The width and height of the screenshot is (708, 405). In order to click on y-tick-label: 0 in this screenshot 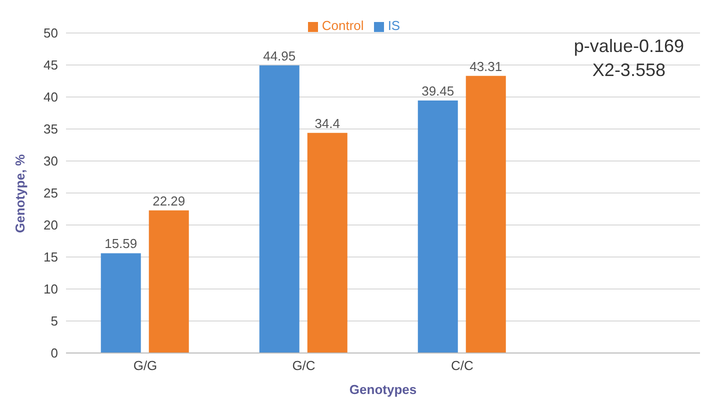, I will do `click(54, 353)`.